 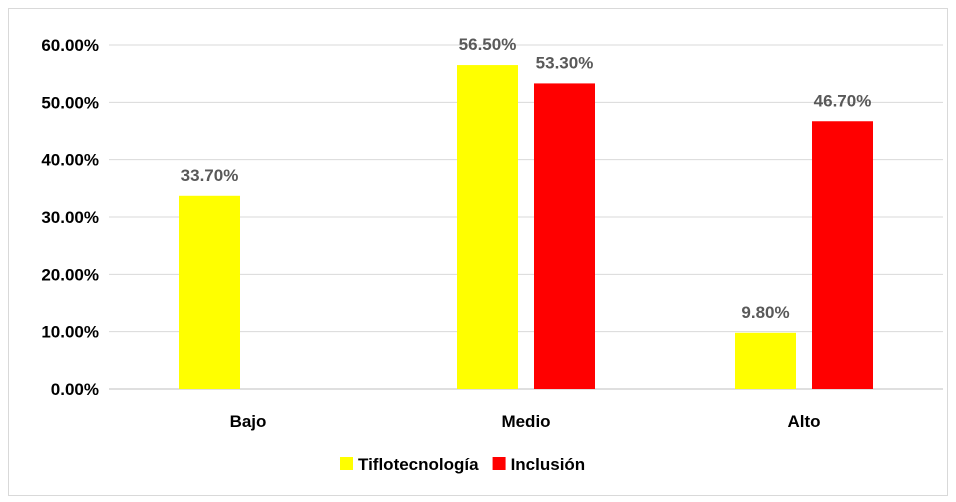 What do you see at coordinates (70, 274) in the screenshot?
I see `y-tick-label: 20.00%` at bounding box center [70, 274].